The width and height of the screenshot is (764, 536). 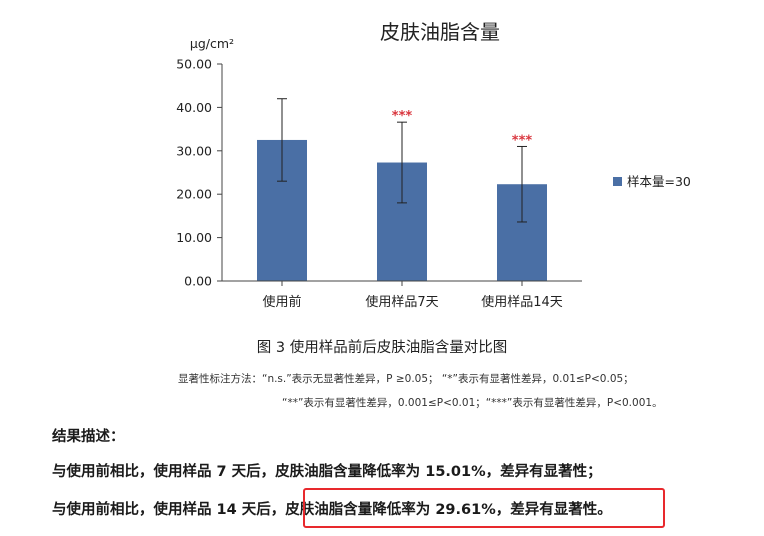 What do you see at coordinates (194, 107) in the screenshot?
I see `y-tick-label: 40.00` at bounding box center [194, 107].